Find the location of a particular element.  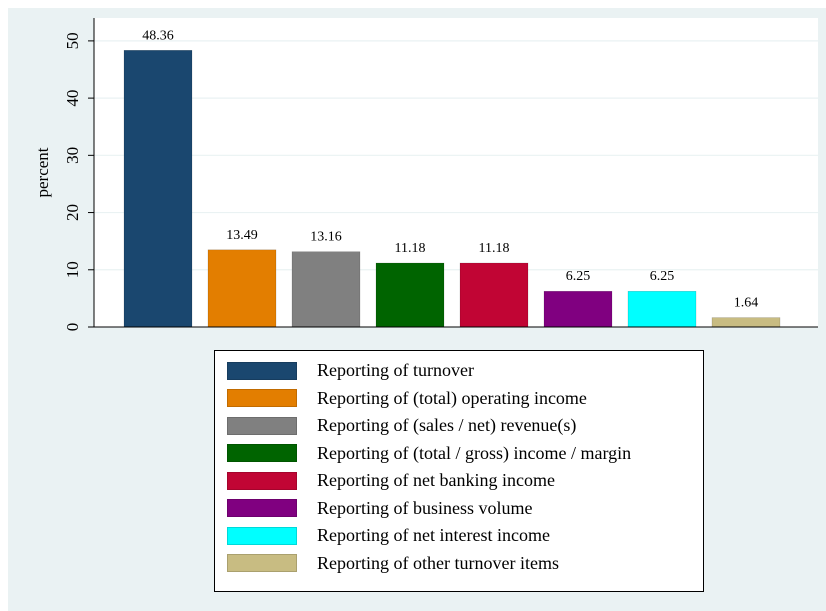

y-tick-label: 50 is located at coordinates (72, 40).